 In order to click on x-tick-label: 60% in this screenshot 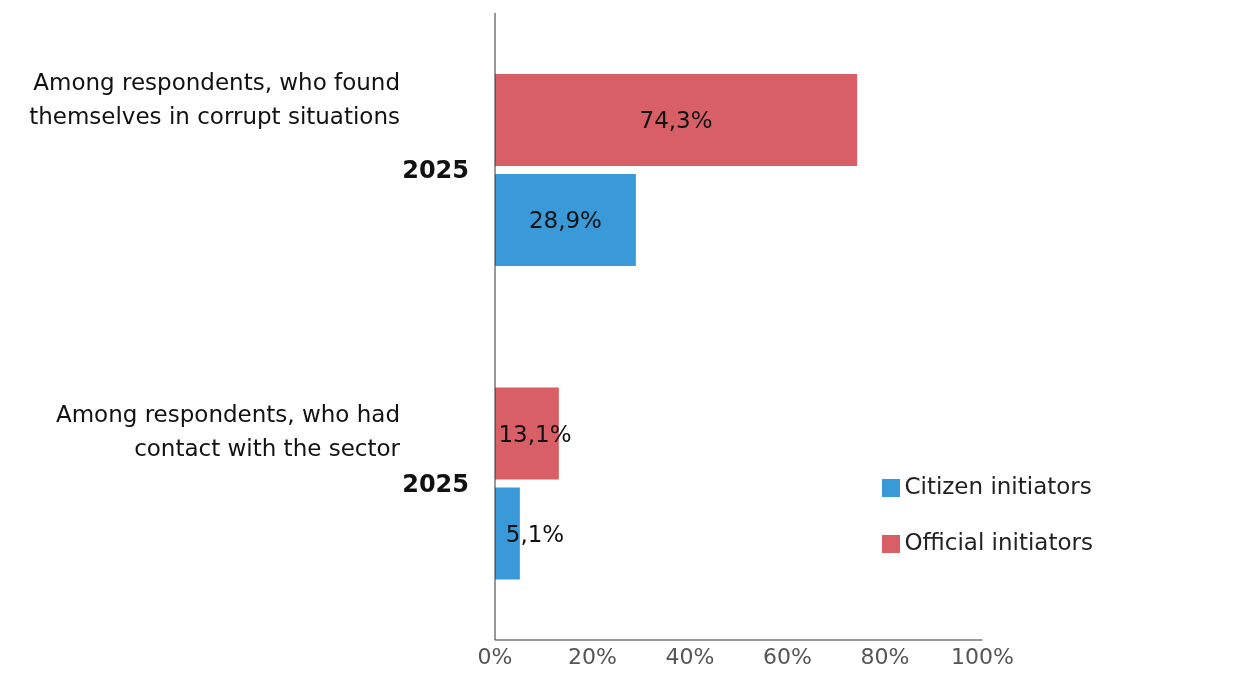, I will do `click(787, 656)`.